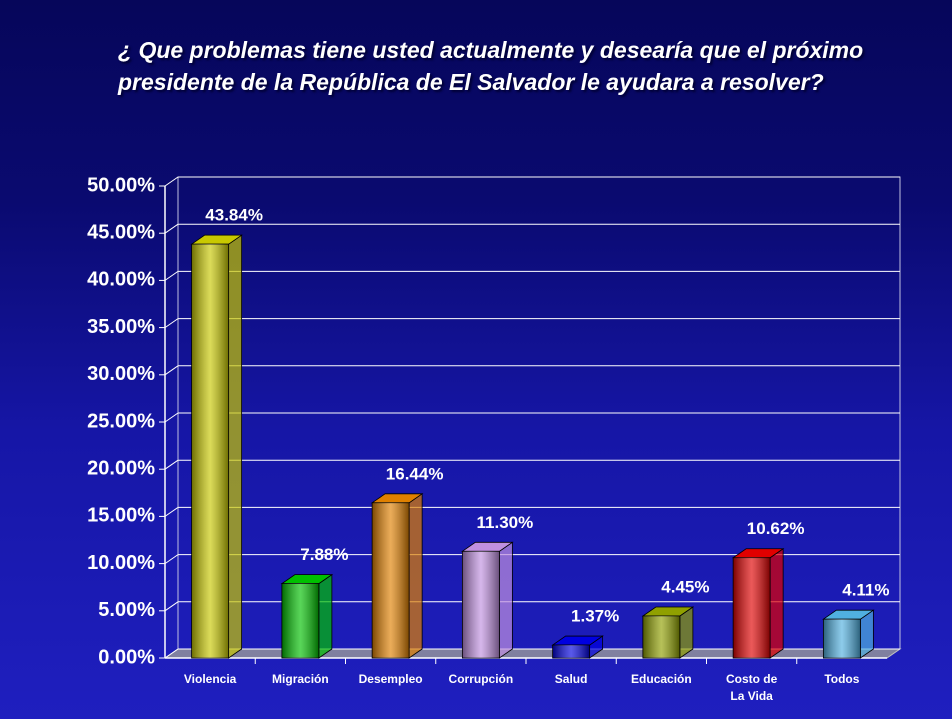  Describe the element at coordinates (121, 280) in the screenshot. I see `y-tick-label: 40.00%` at that location.